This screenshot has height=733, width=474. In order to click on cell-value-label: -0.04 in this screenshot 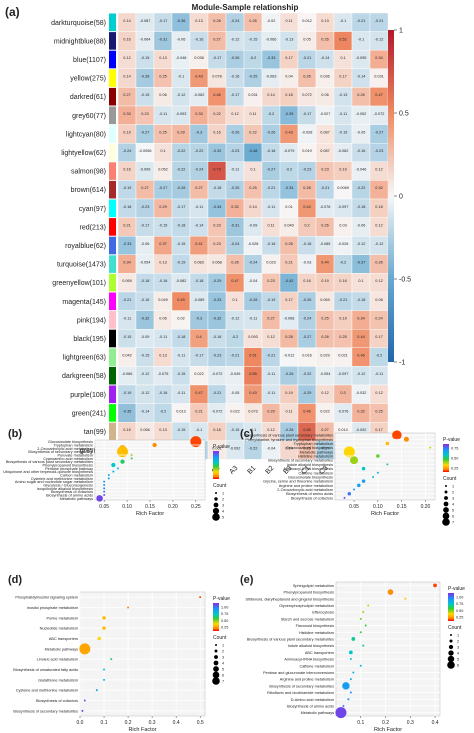, I will do `click(271, 449)`.